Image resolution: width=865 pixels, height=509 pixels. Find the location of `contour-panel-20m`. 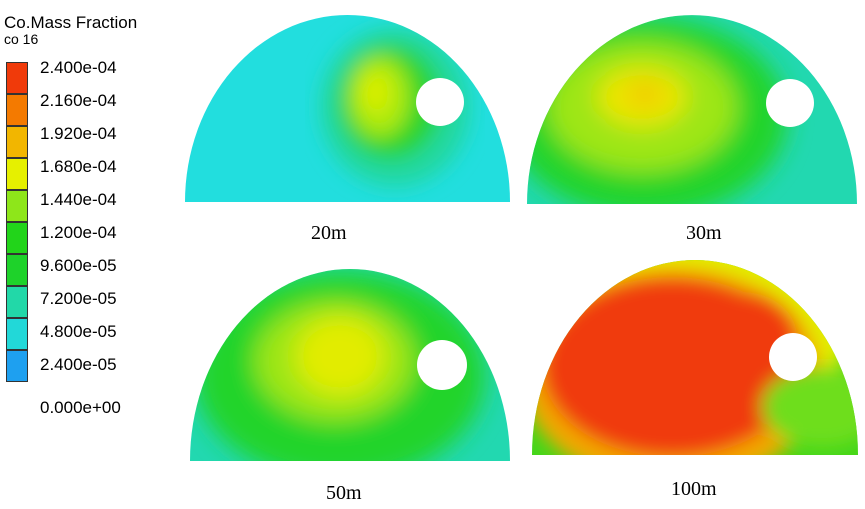

contour-panel-20m is located at coordinates (347, 108).